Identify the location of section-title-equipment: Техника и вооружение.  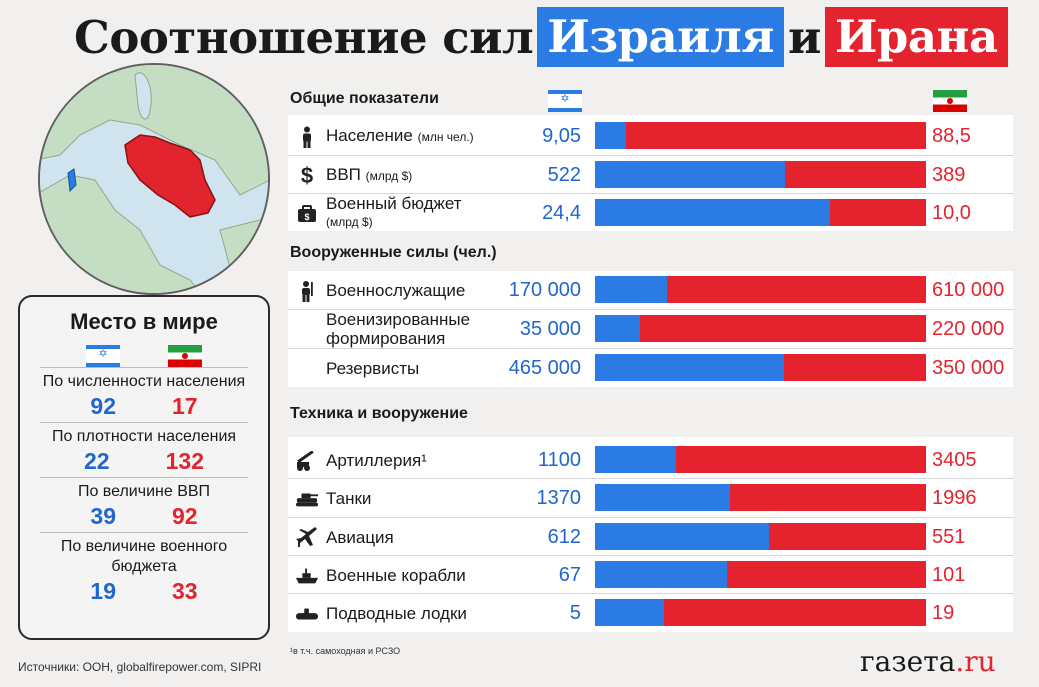
(379, 413).